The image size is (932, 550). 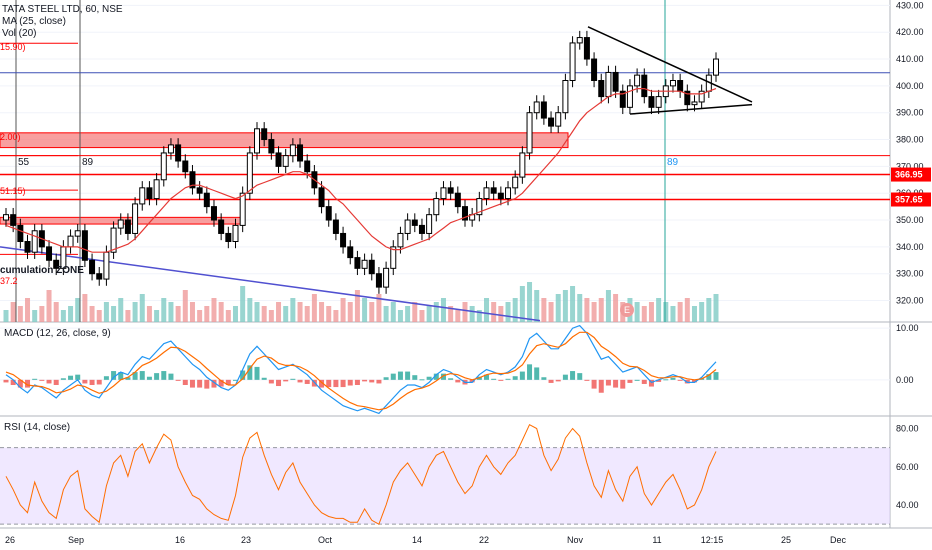 I want to click on triangle-lower-line, so click(x=691, y=109).